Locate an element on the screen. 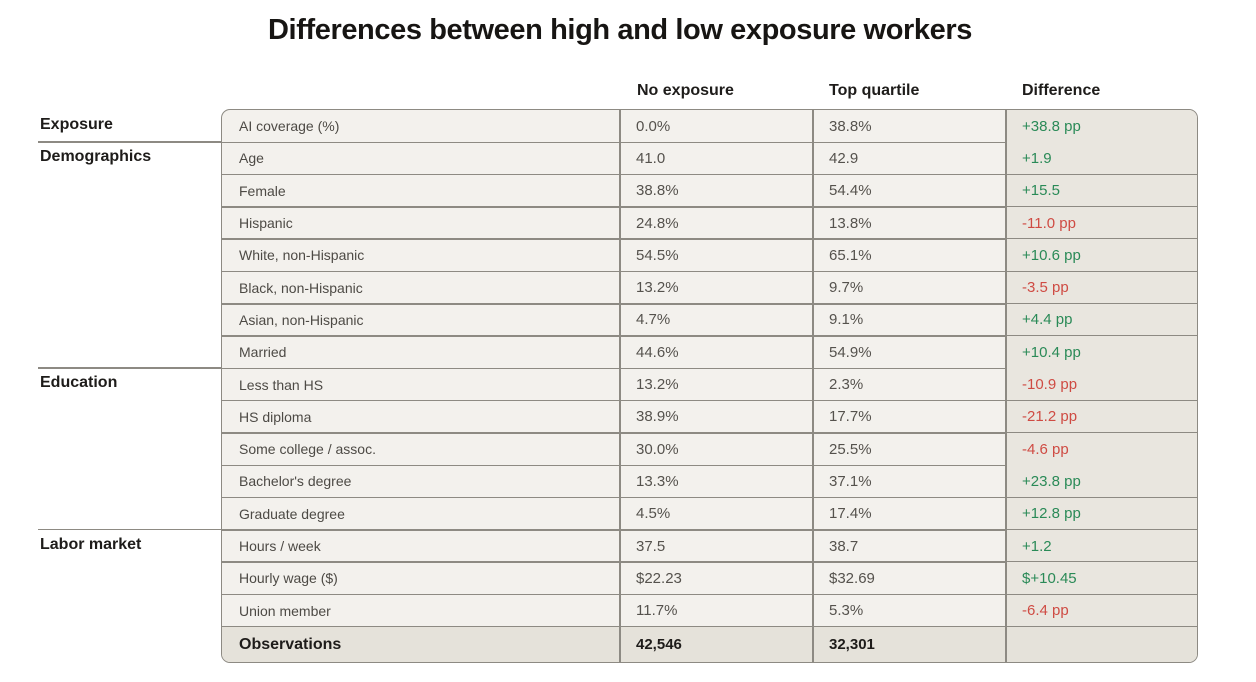 This screenshot has height=682, width=1256. cell-top-quartile: $32.69 is located at coordinates (852, 578).